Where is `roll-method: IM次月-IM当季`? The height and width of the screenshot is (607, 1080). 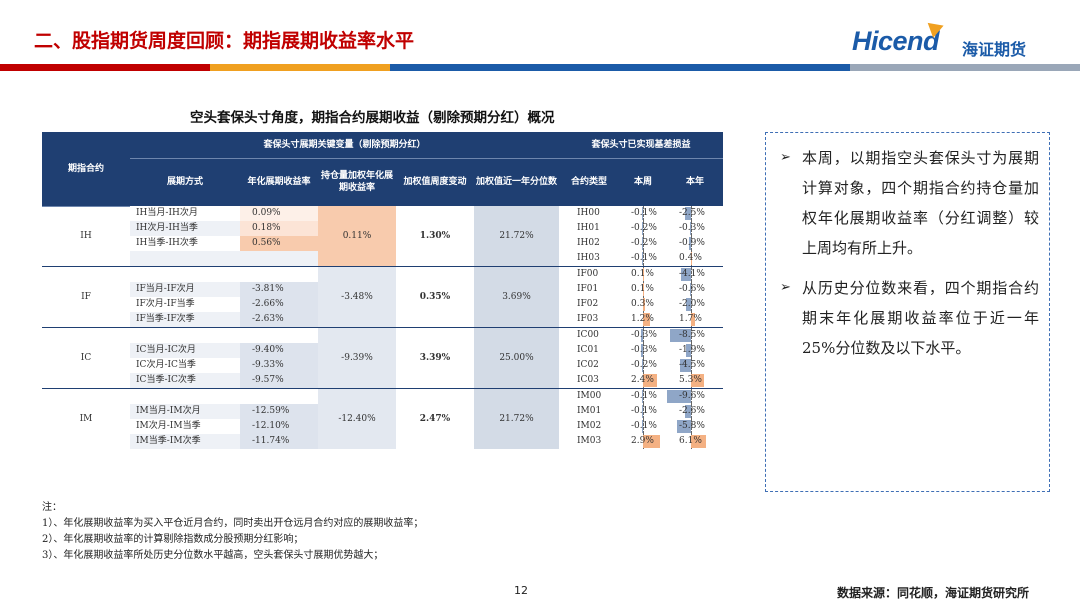 roll-method: IM次月-IM当季 is located at coordinates (185, 426).